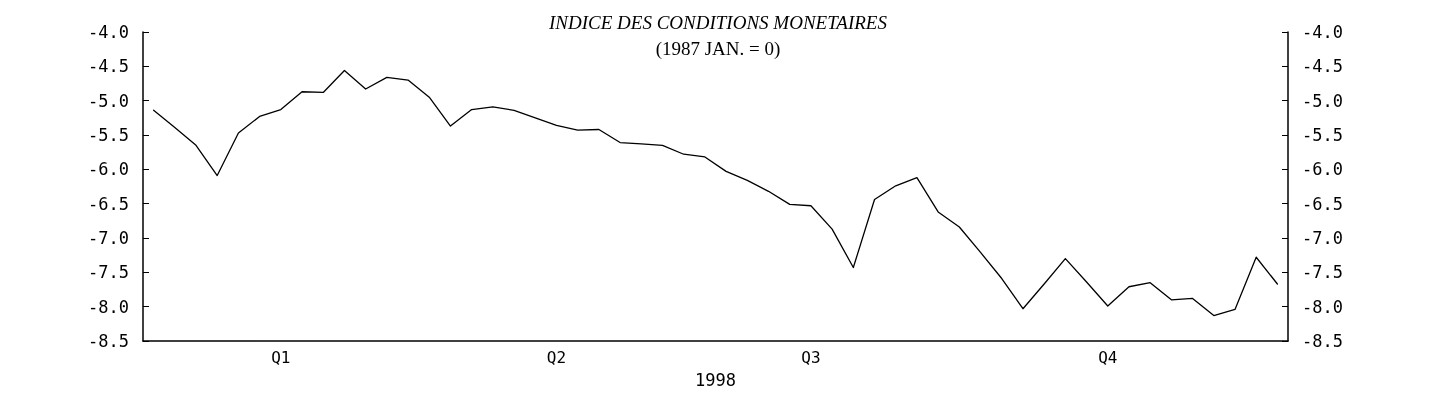 The image size is (1439, 403). Describe the element at coordinates (281, 357) in the screenshot. I see `x-tick-label: Q1` at that location.